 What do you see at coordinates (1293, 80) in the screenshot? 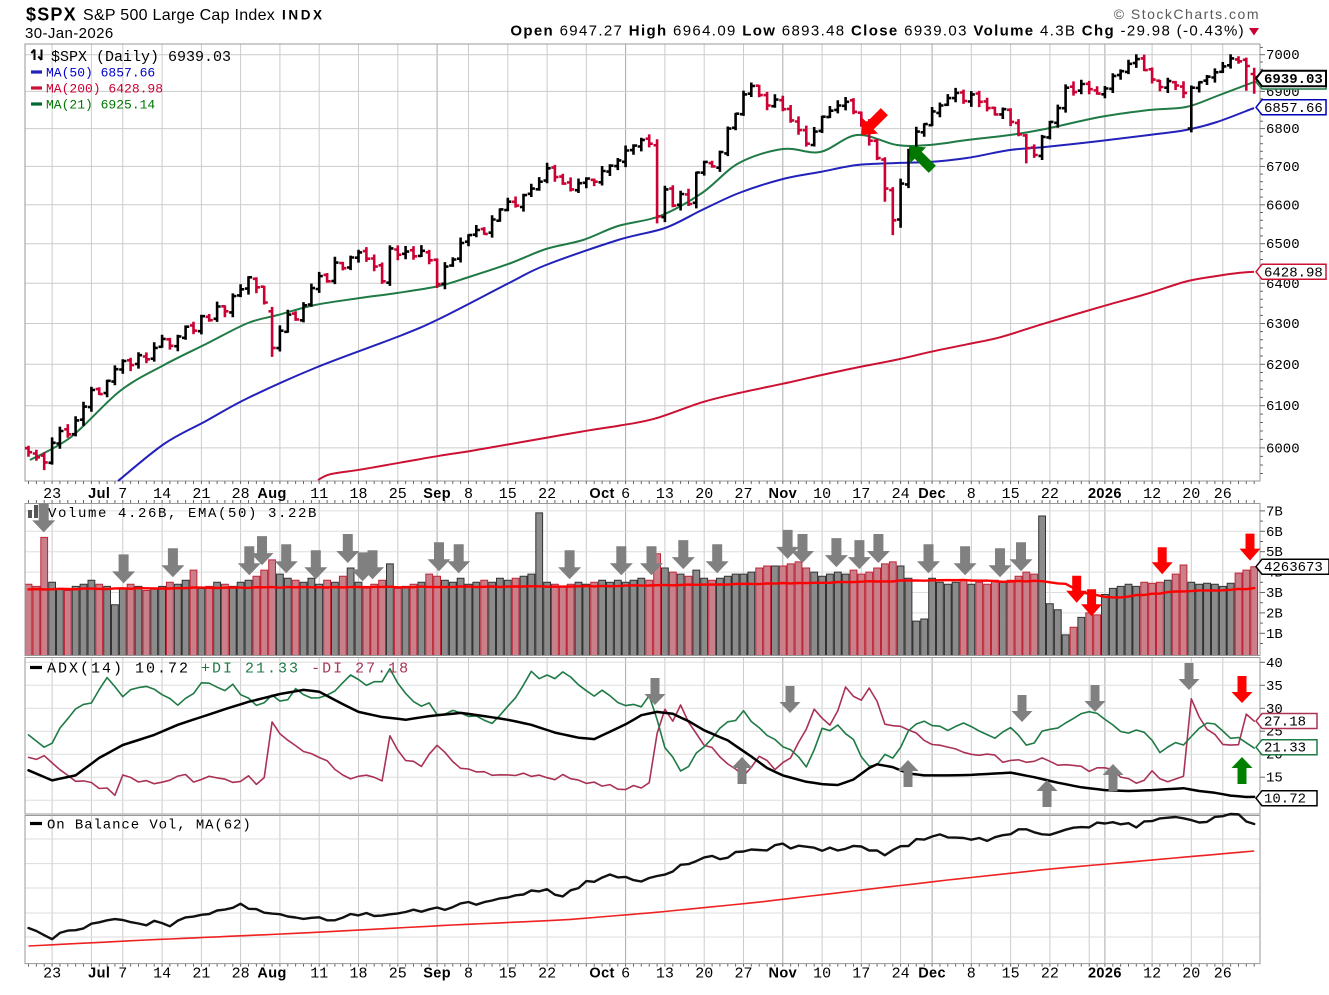
I see `svg-text: 6939.03` at bounding box center [1293, 80].